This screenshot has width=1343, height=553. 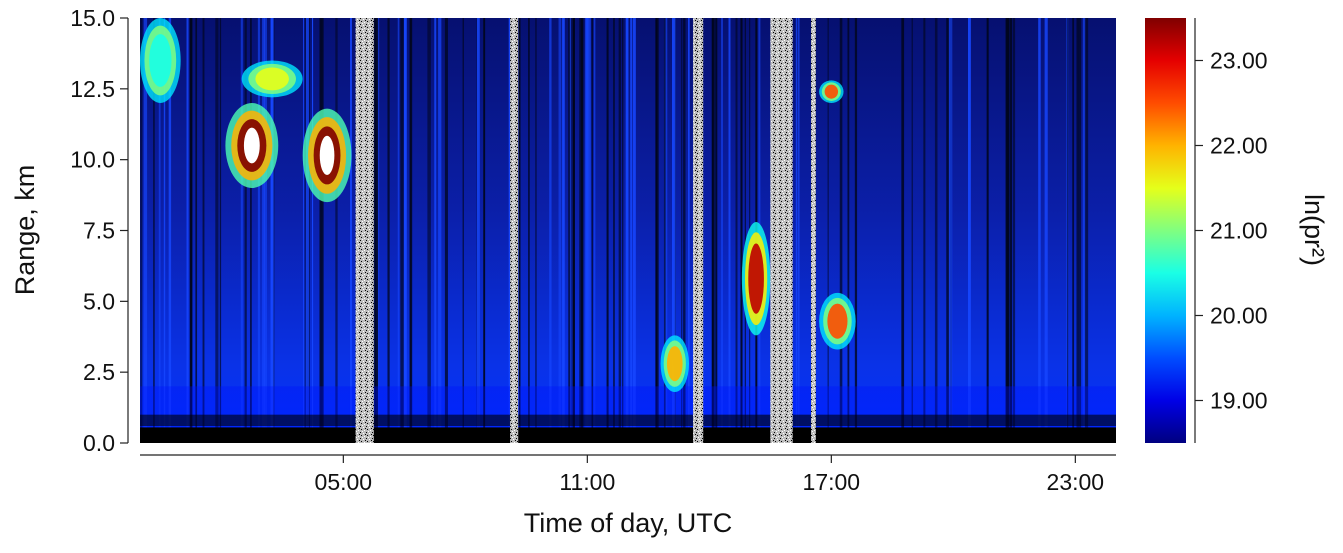 What do you see at coordinates (99, 301) in the screenshot?
I see `y-tick-label: 5.0` at bounding box center [99, 301].